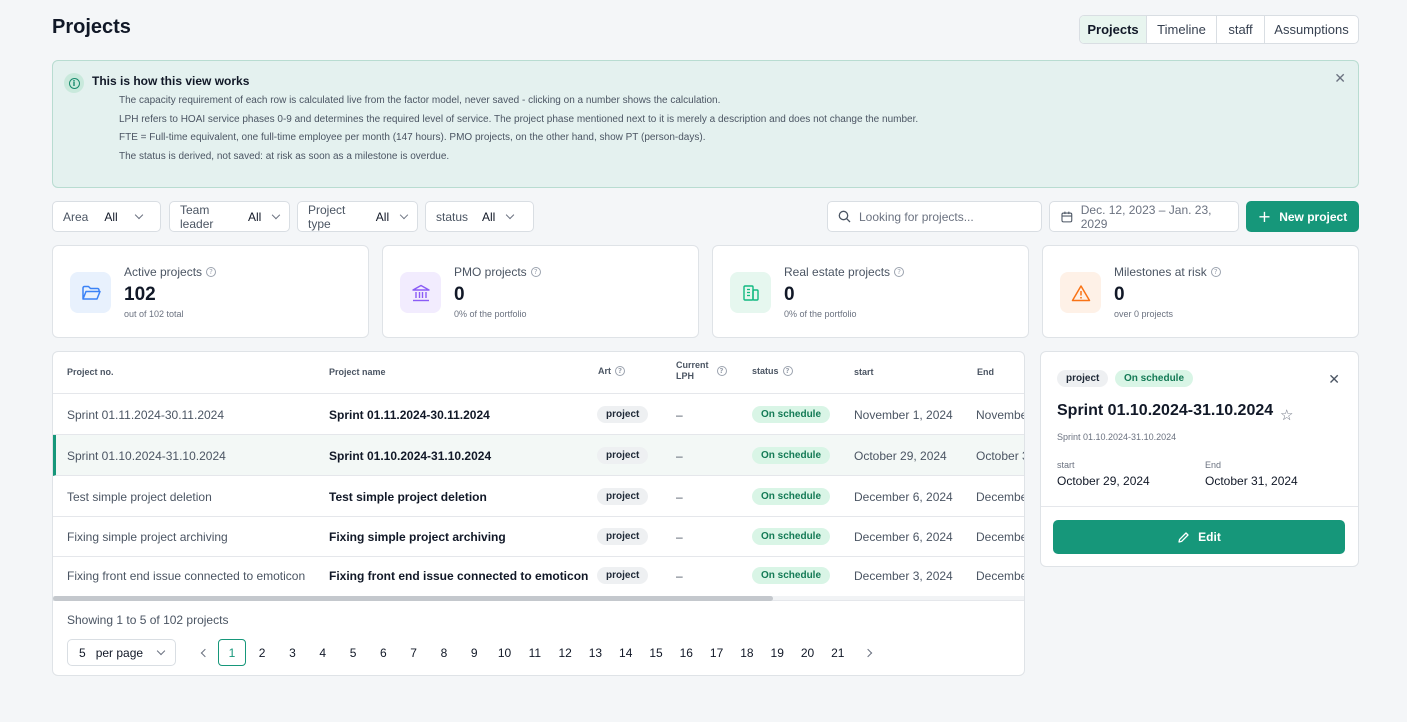 This screenshot has height=722, width=1407. What do you see at coordinates (685, 376) in the screenshot?
I see `col-current-lph-line2: LPH` at bounding box center [685, 376].